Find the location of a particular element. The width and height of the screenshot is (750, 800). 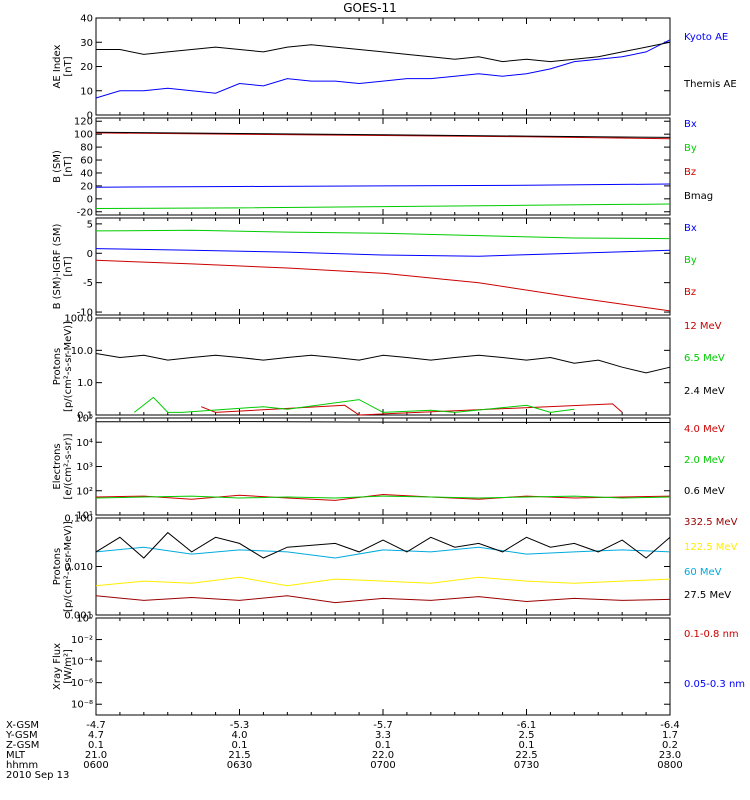

legend-entry: 27.5 MeV is located at coordinates (707, 595).